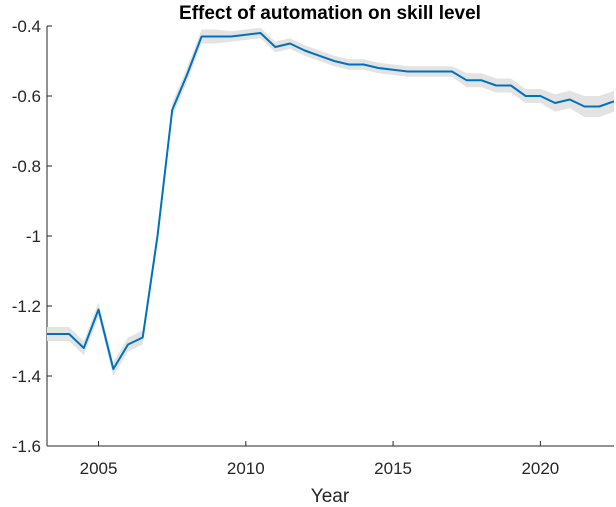  What do you see at coordinates (33, 236) in the screenshot?
I see `y-tick-label: -1` at bounding box center [33, 236].